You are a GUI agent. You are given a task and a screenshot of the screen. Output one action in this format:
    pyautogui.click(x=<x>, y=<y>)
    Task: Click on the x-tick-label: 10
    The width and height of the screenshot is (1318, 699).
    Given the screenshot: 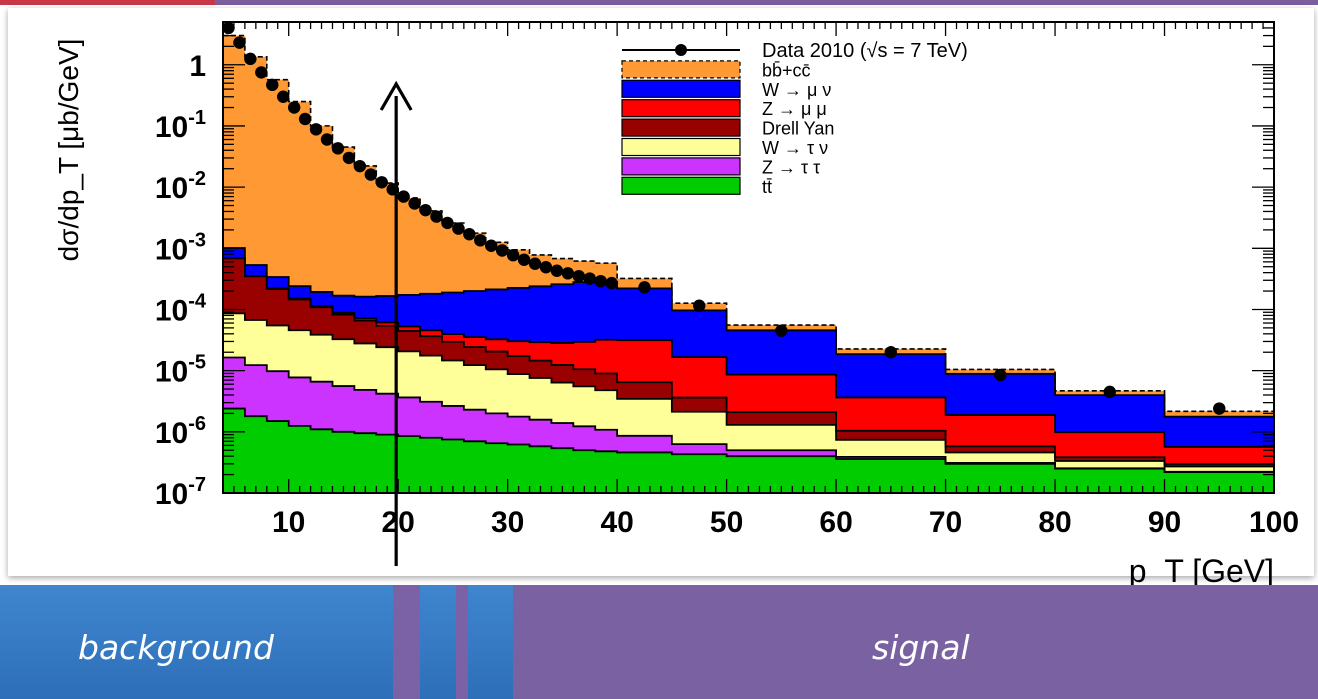 What is the action you would take?
    pyautogui.click(x=288, y=522)
    